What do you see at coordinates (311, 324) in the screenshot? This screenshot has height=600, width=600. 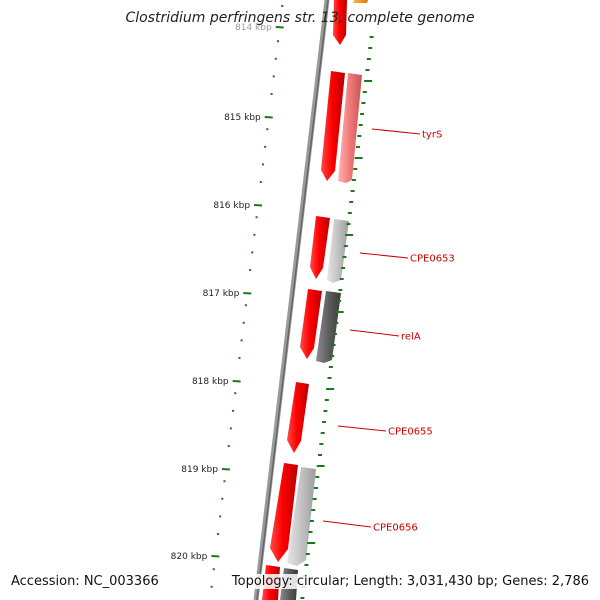 I see `gene-arrow-3-red` at bounding box center [311, 324].